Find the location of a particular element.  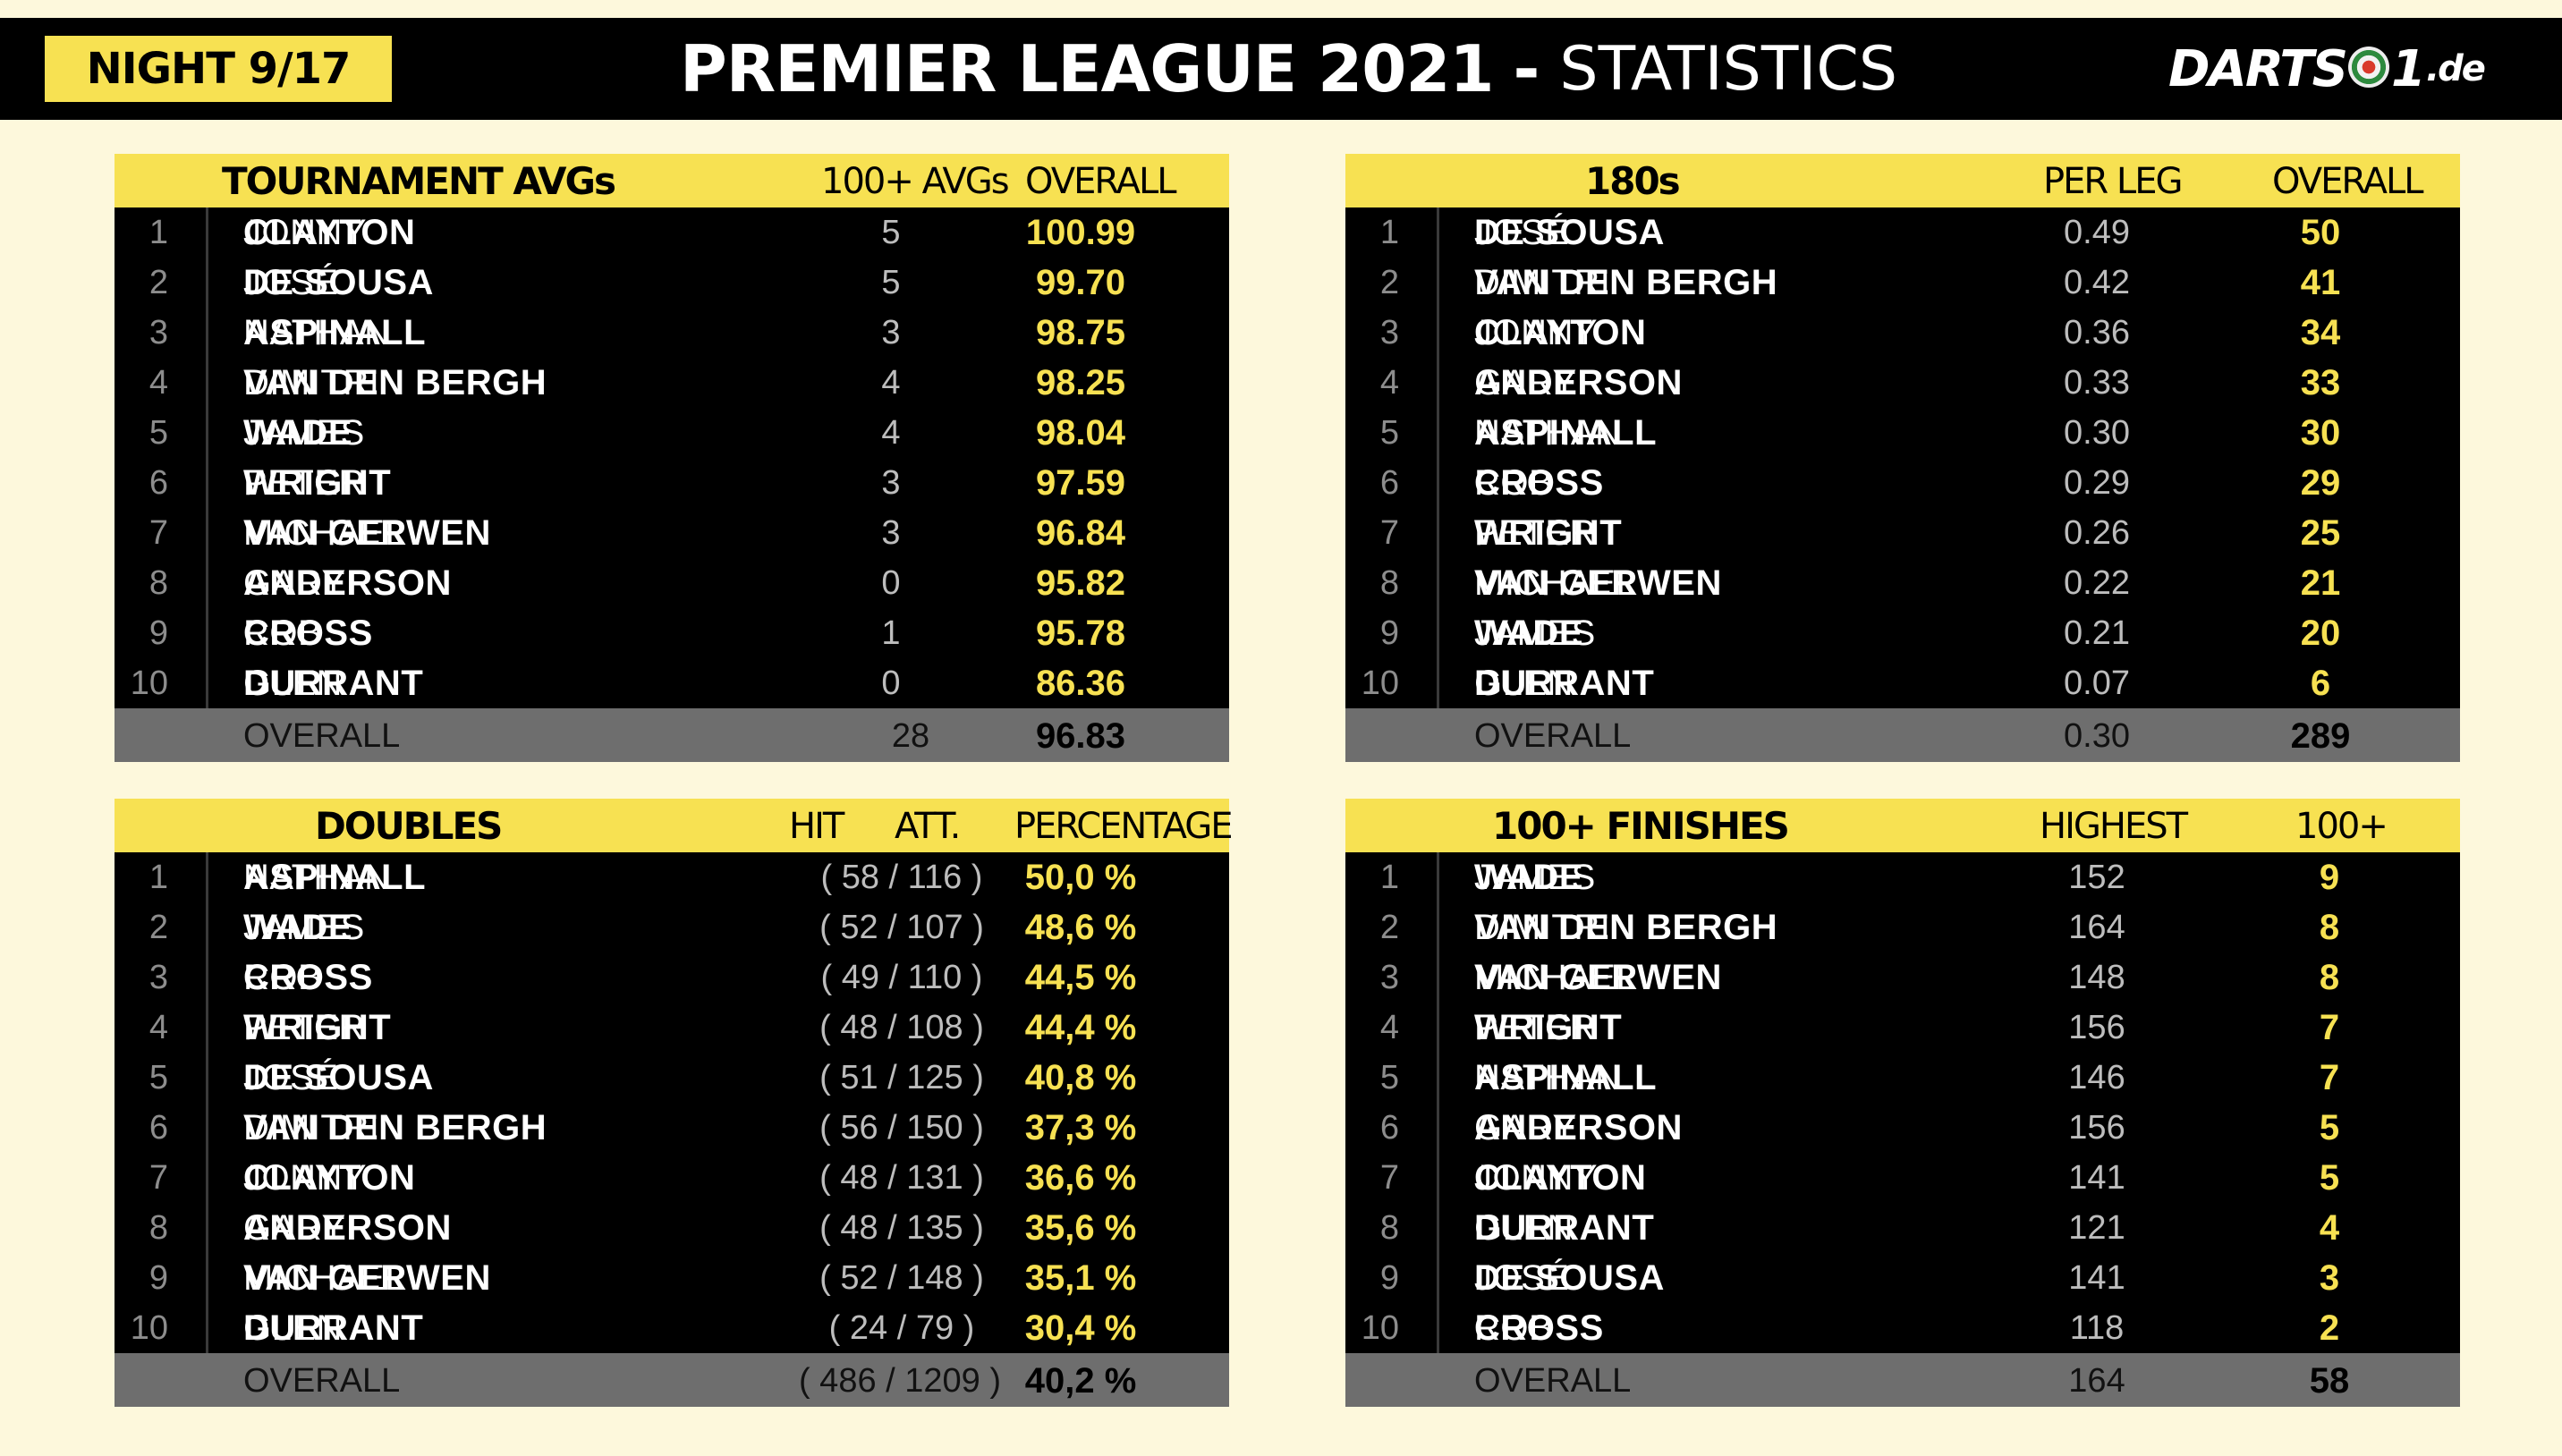

player-first-name: GARY is located at coordinates (294, 1228).